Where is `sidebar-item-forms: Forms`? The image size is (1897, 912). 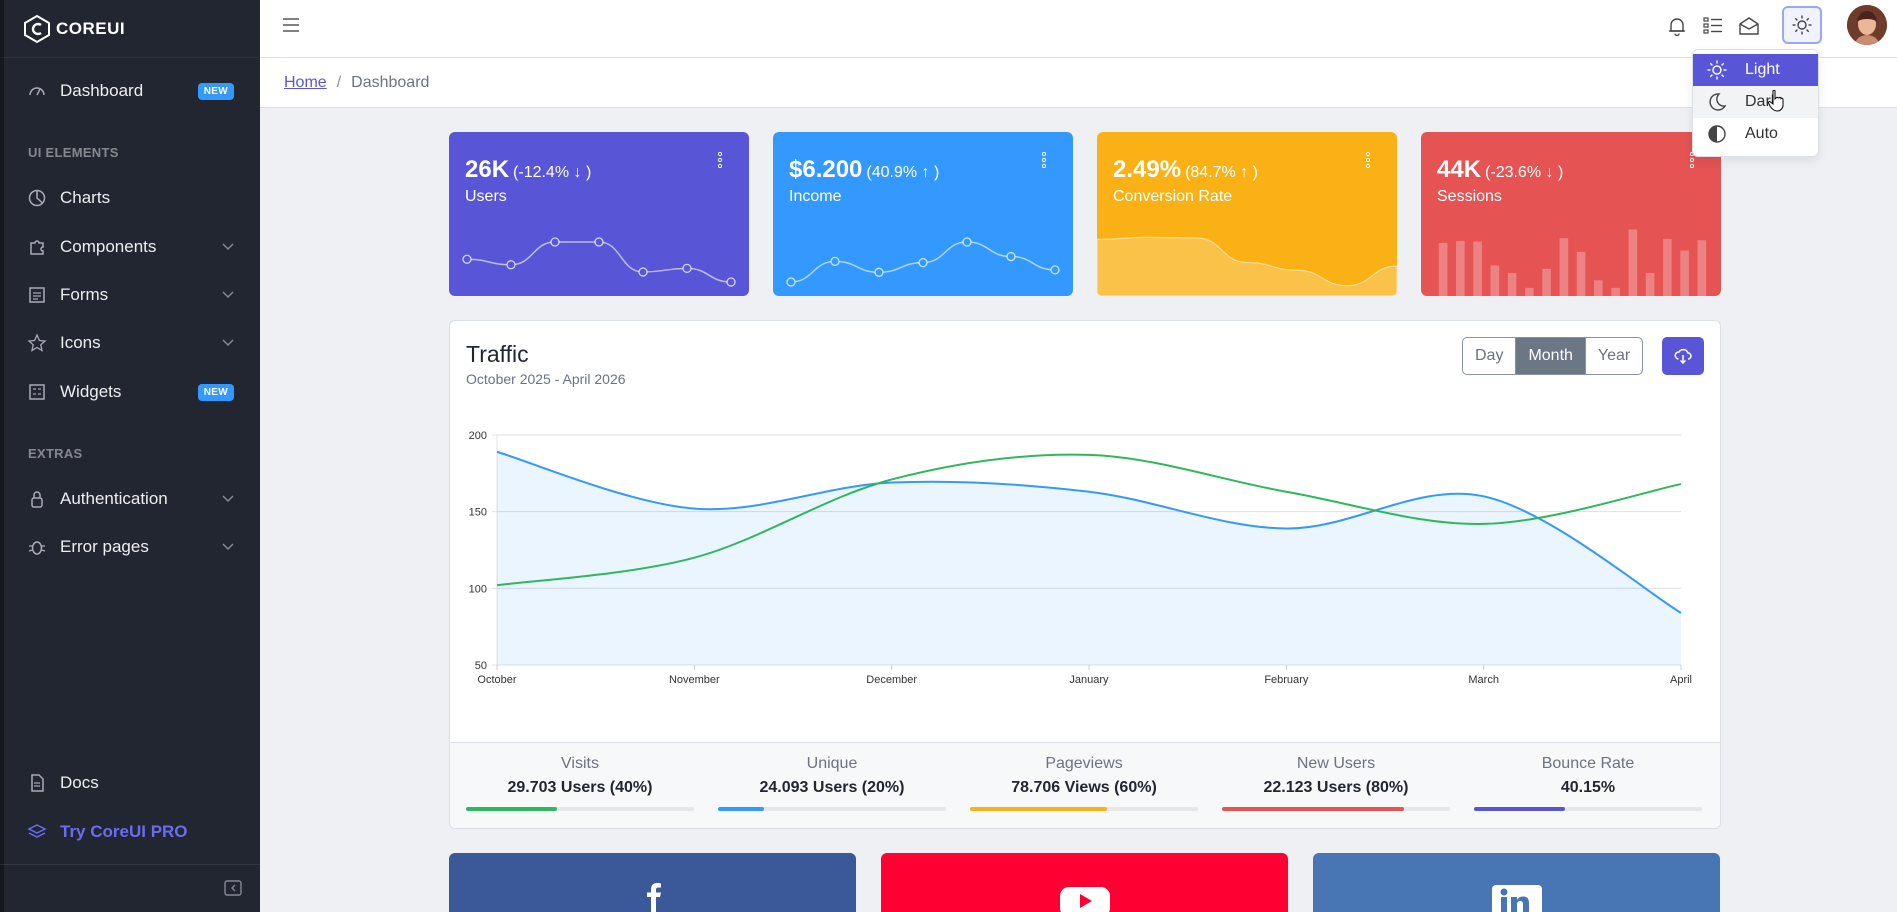 sidebar-item-forms: Forms is located at coordinates (130, 295).